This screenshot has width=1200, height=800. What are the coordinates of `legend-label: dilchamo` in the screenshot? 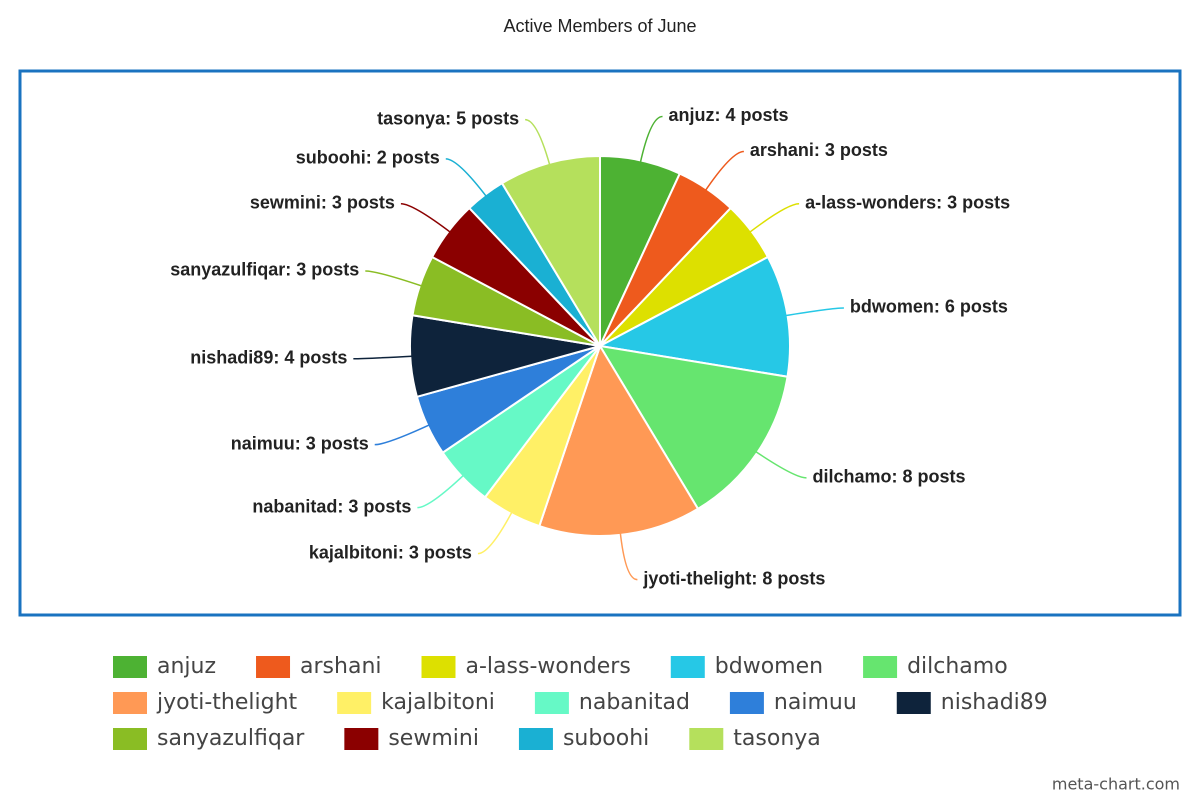 It's located at (957, 666).